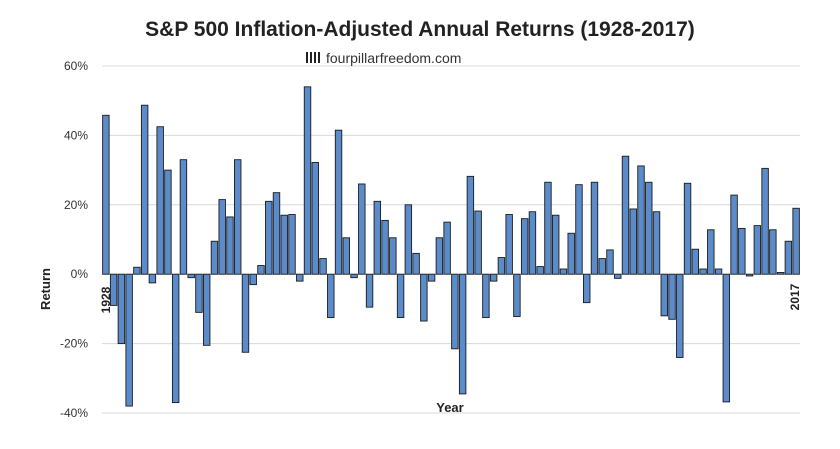  What do you see at coordinates (315, 218) in the screenshot?
I see `bar-1955` at bounding box center [315, 218].